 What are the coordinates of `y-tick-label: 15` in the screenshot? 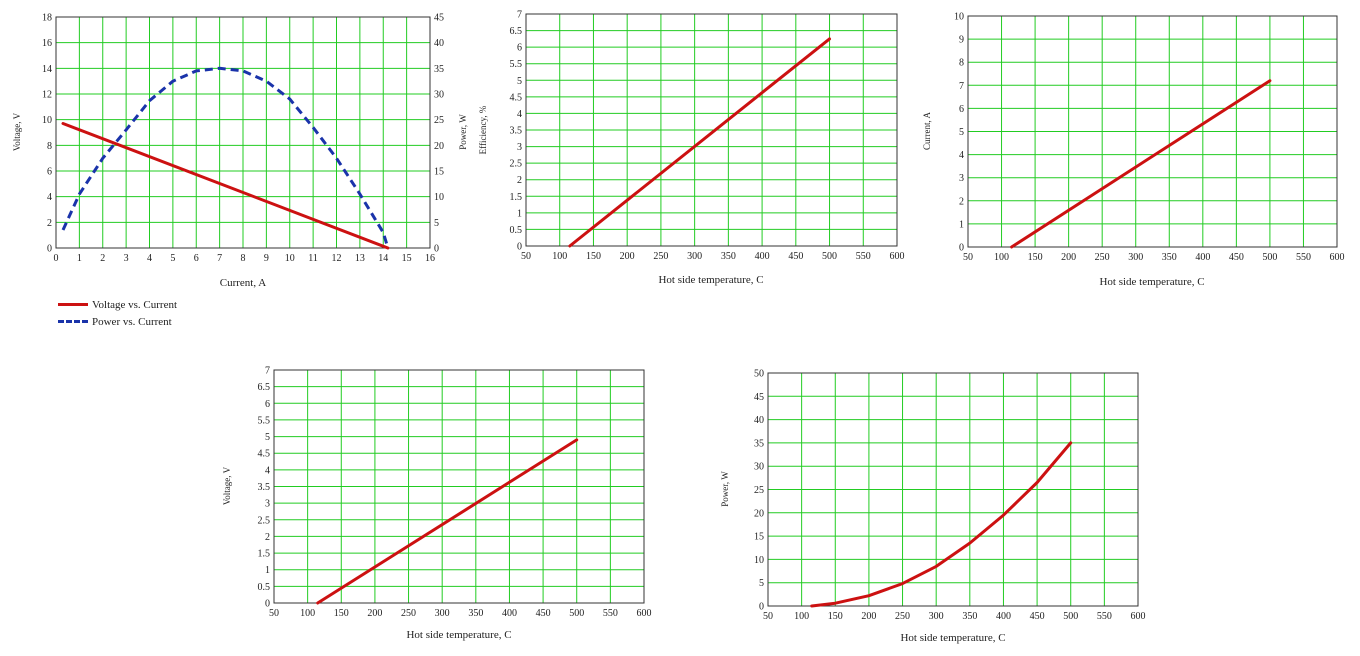 It's located at (759, 537).